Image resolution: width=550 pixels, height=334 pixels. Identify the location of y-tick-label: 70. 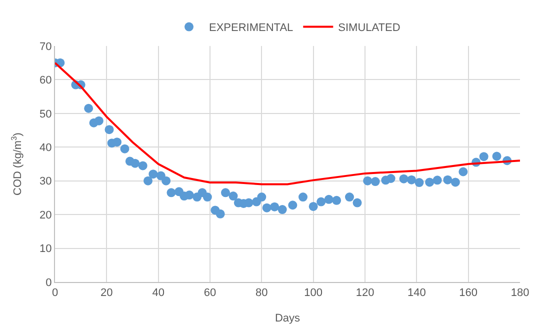
(46, 46).